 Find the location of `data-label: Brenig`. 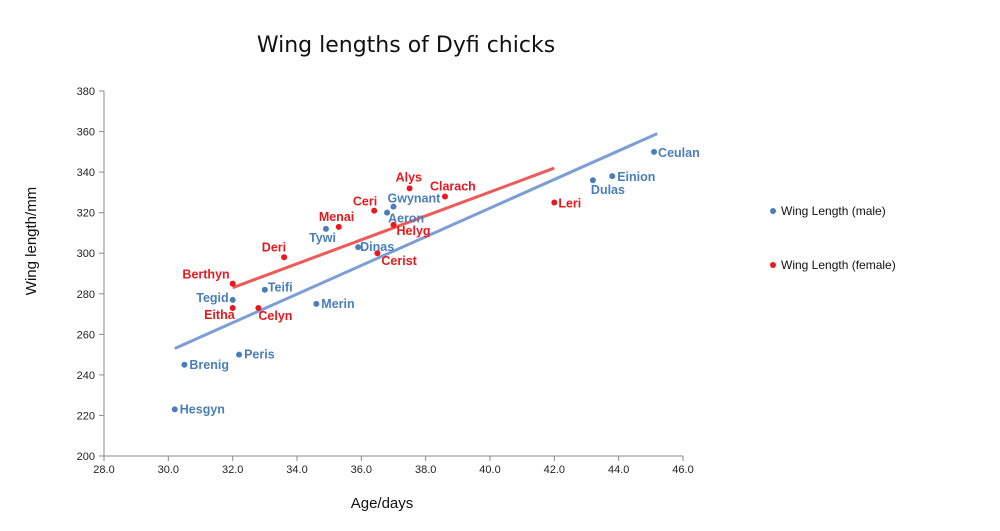

data-label: Brenig is located at coordinates (209, 365).